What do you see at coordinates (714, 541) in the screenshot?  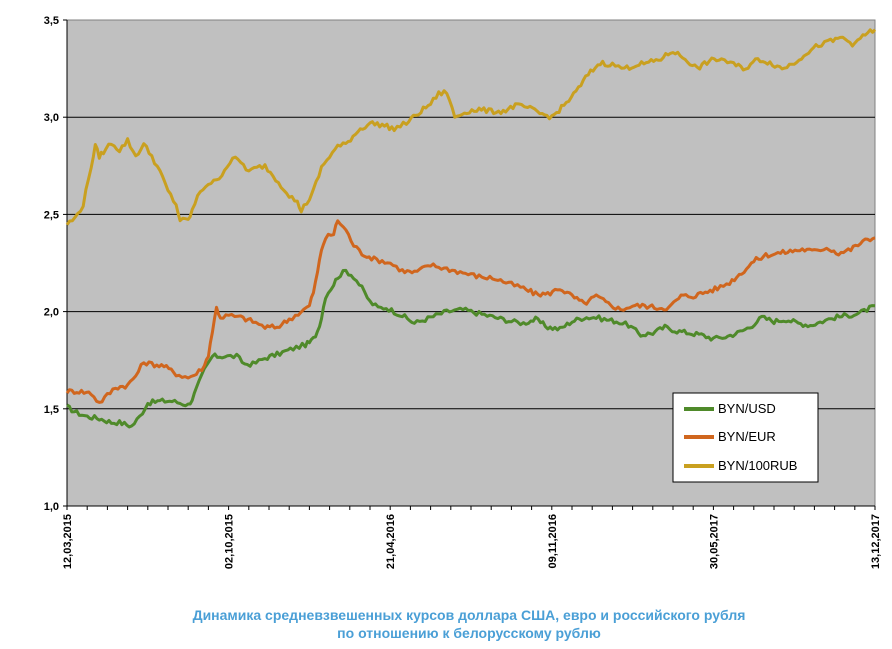 I see `x-tick-label: 30,05,2017` at bounding box center [714, 541].